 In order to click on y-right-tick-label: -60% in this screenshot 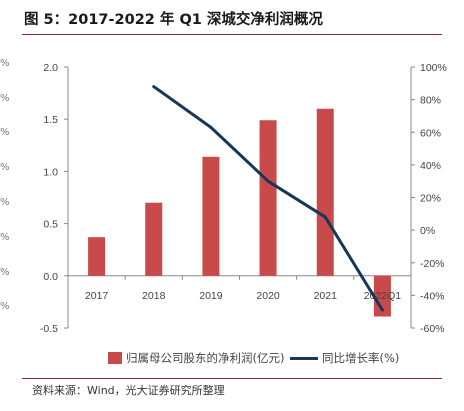, I will do `click(432, 329)`.